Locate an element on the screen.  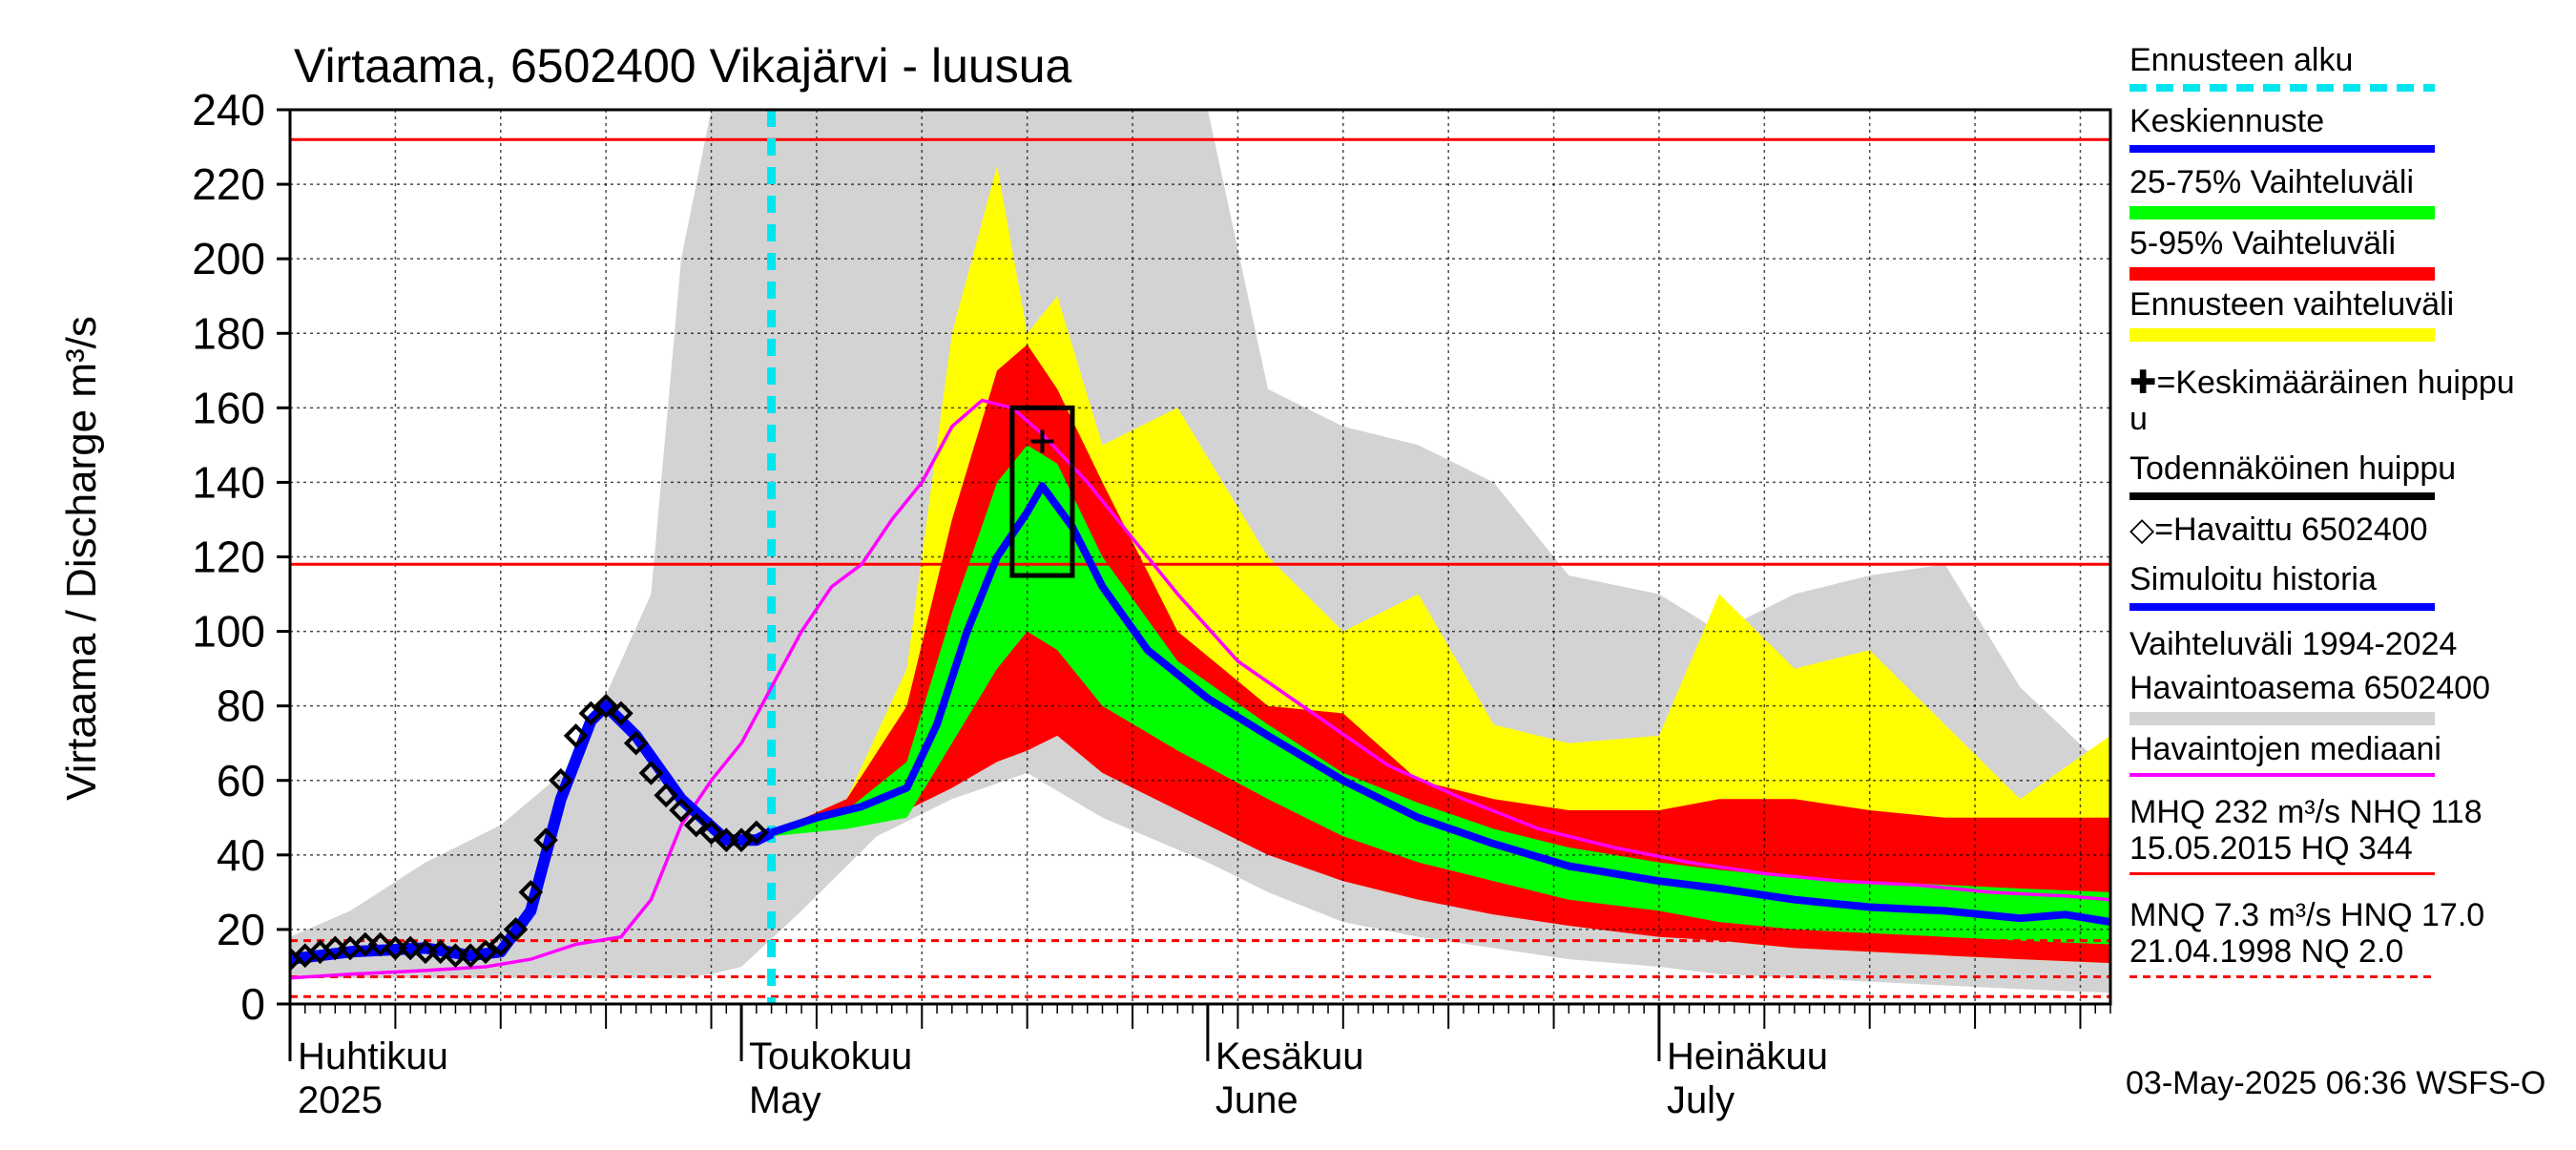
legend-label: 5-95% Vaihteluväli is located at coordinates (2262, 243).